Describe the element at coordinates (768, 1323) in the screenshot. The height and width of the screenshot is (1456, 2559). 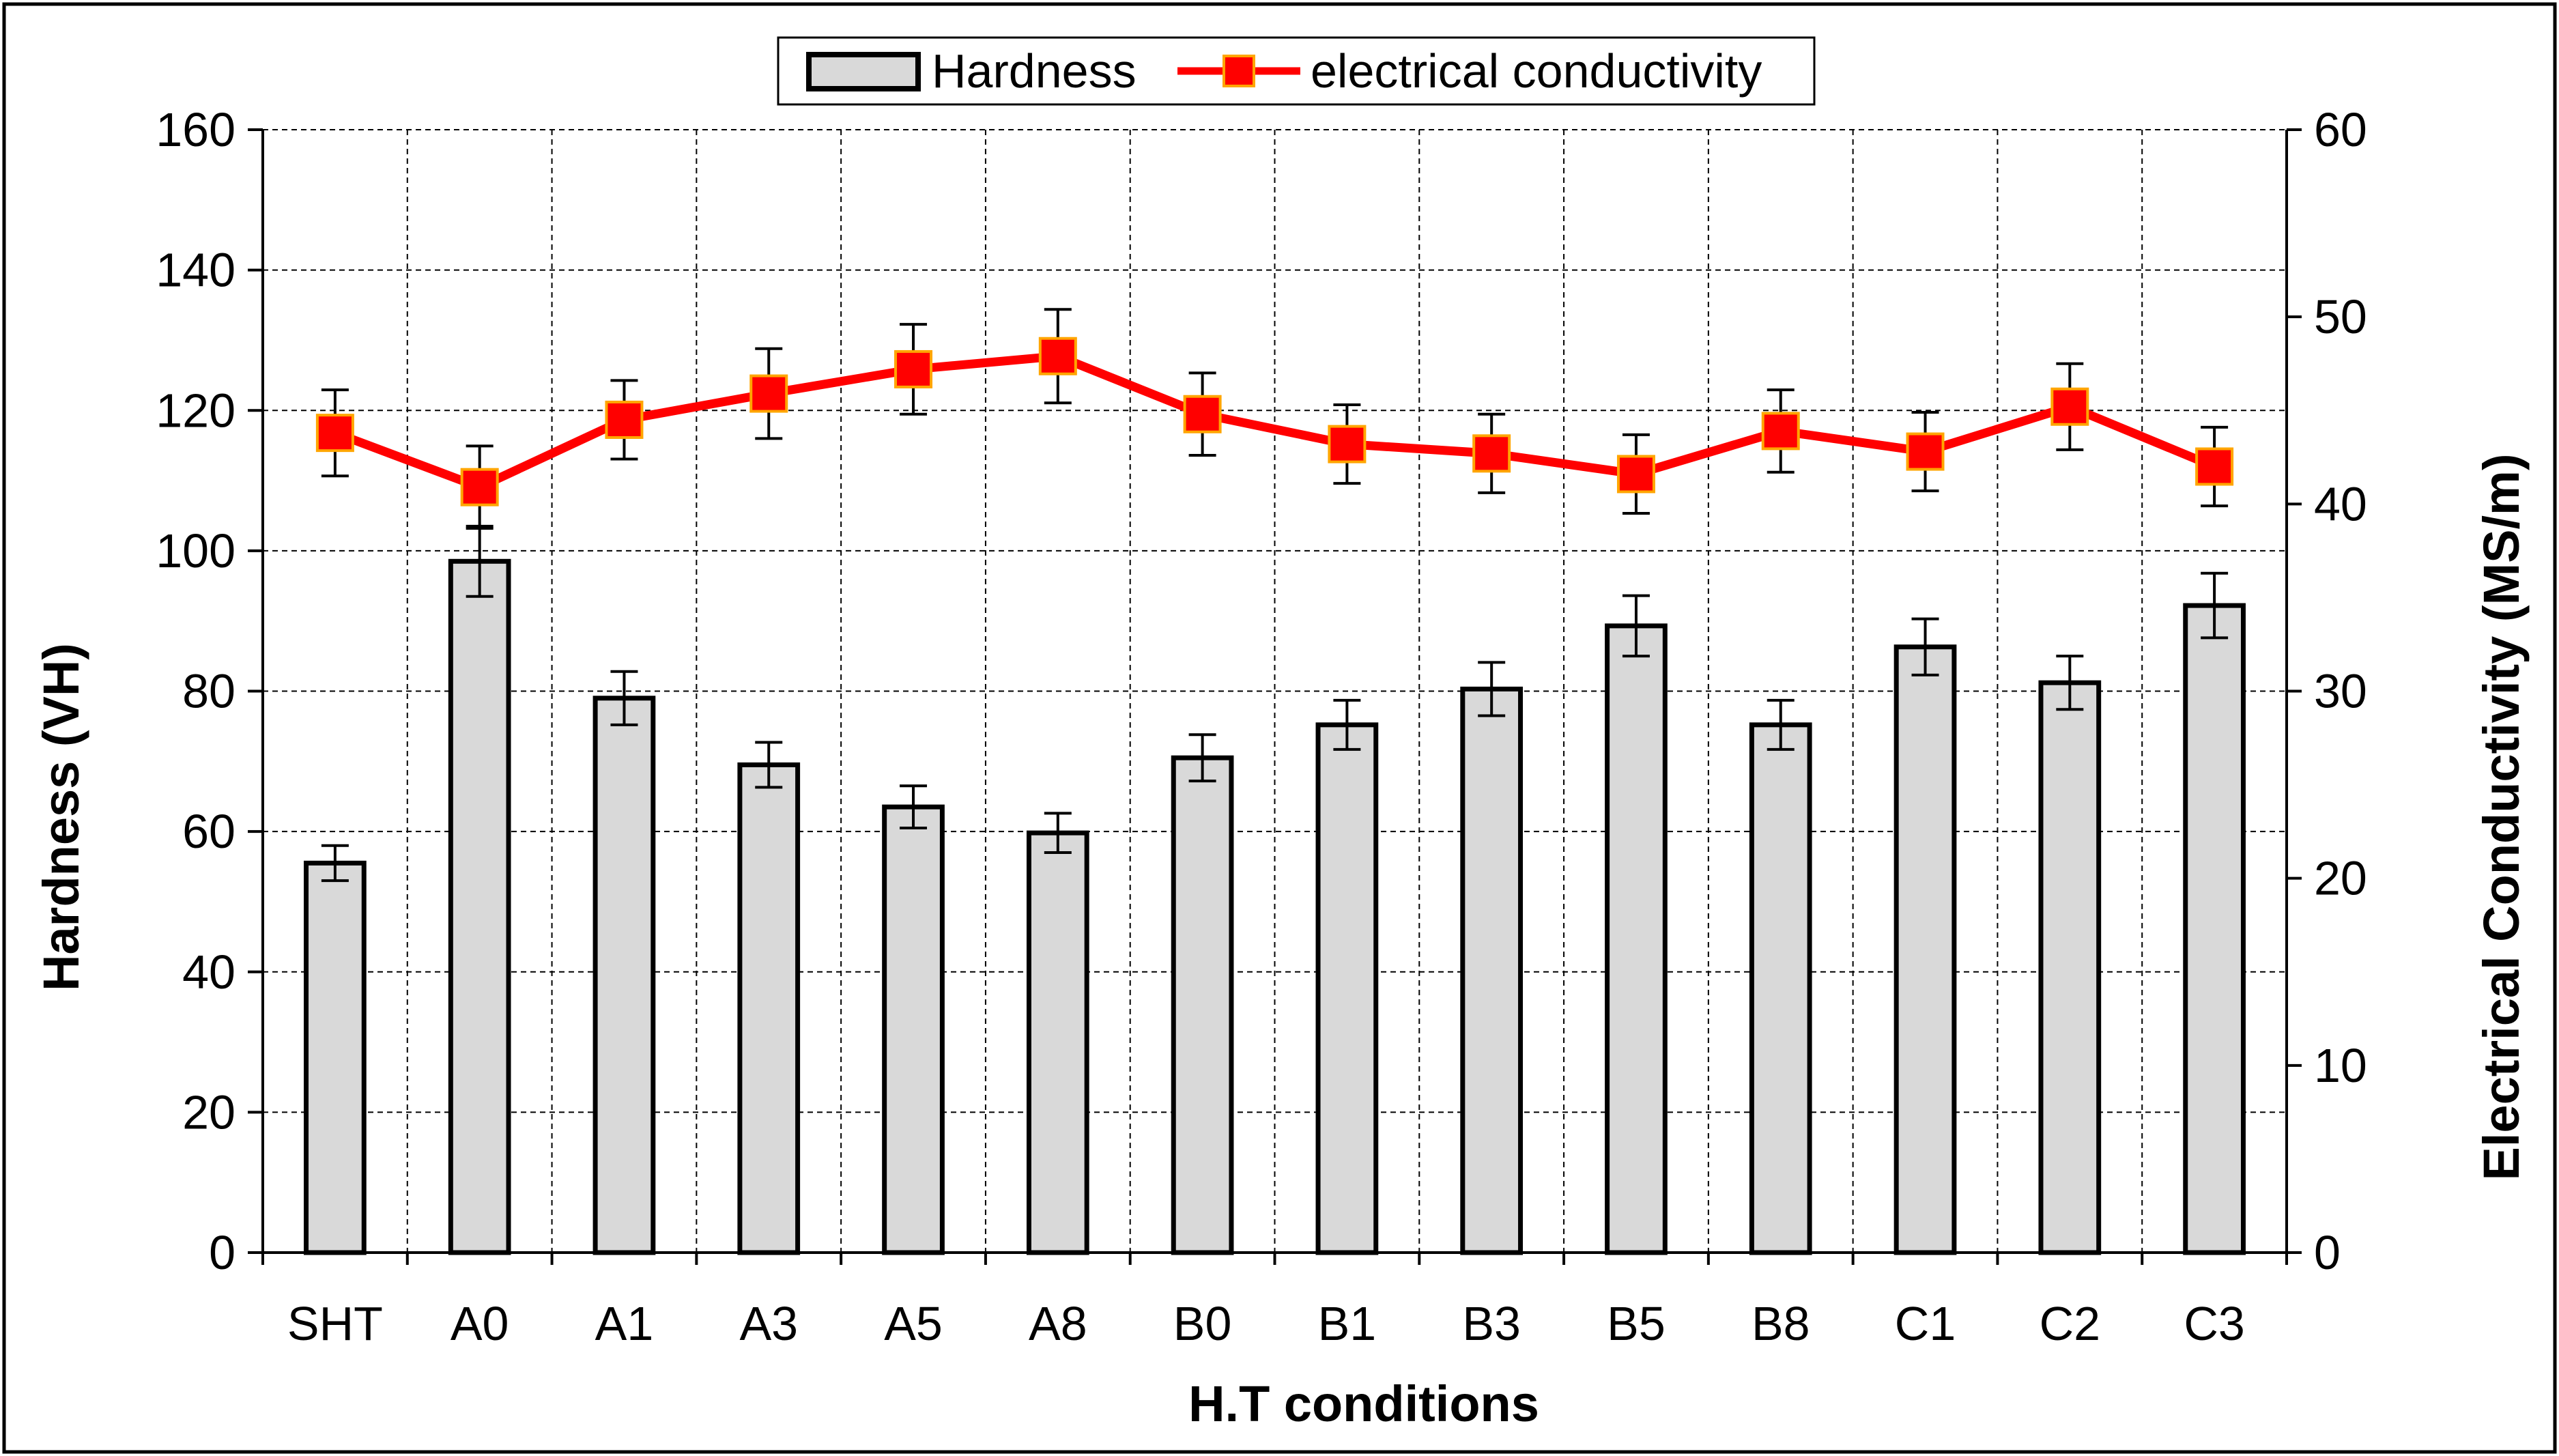
I see `x-tick-label-A3: A3` at that location.